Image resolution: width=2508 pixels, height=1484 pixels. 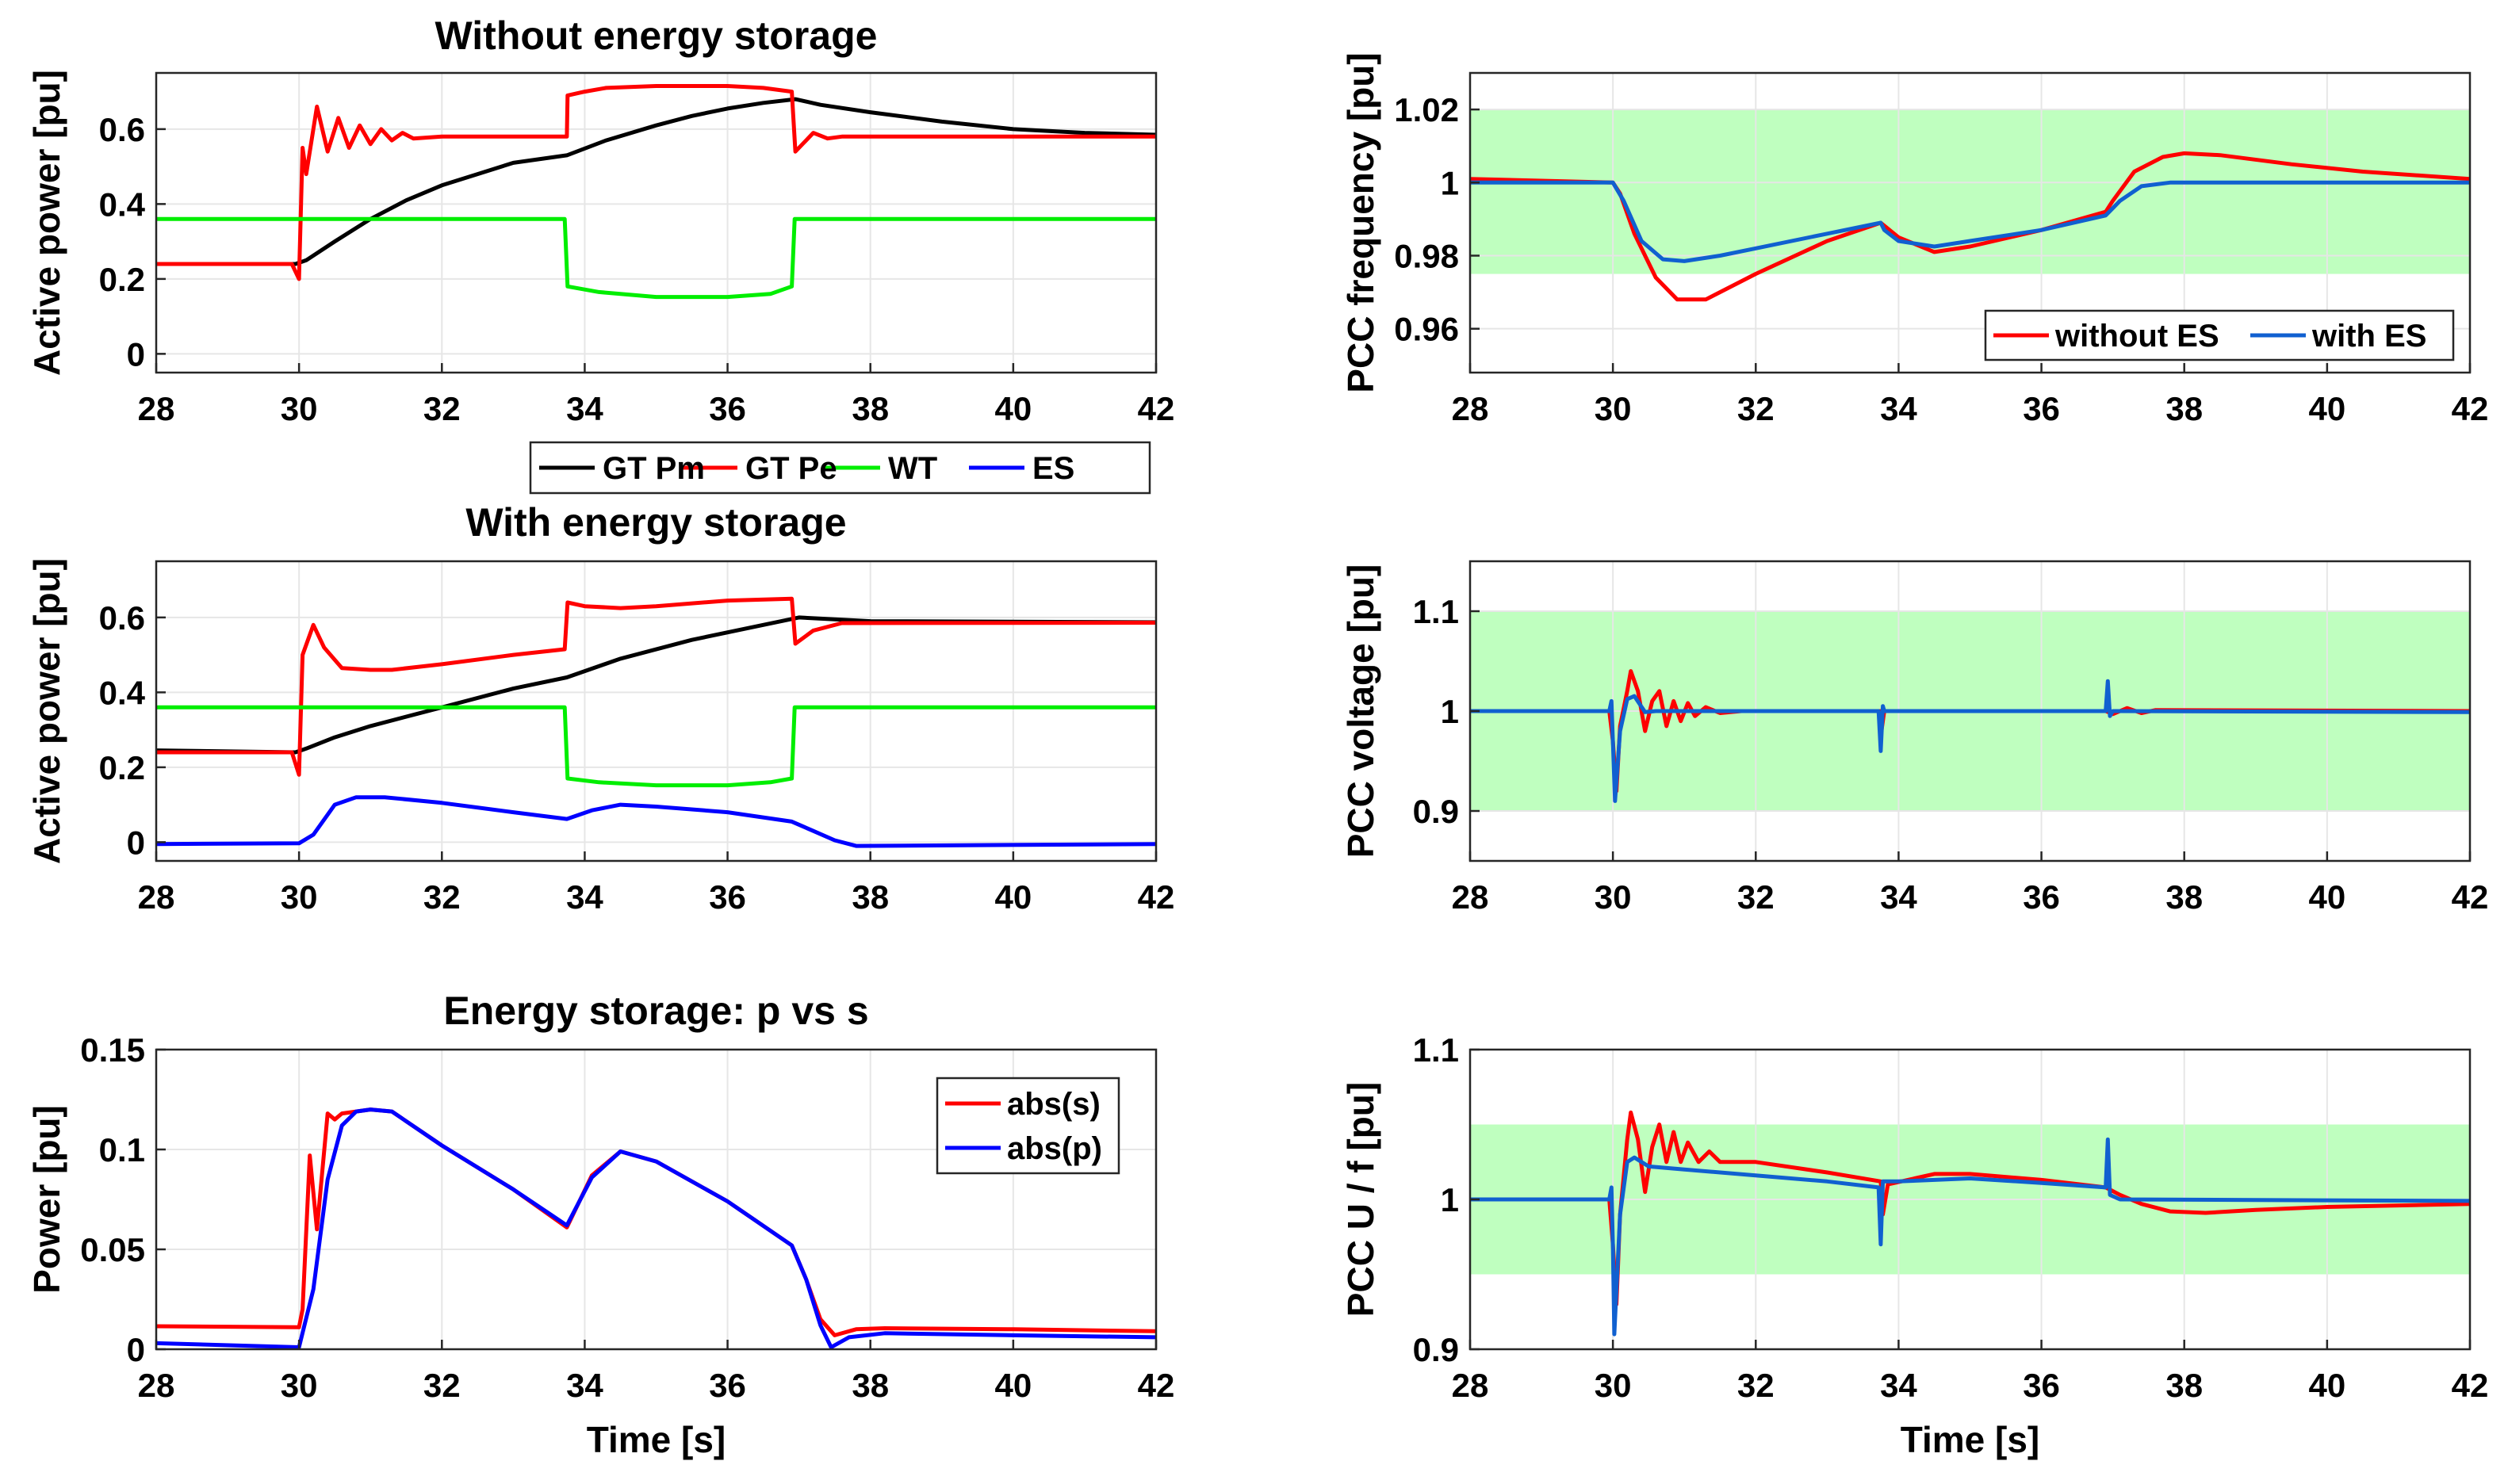 I want to click on axes-p6, so click(x=1970, y=1199).